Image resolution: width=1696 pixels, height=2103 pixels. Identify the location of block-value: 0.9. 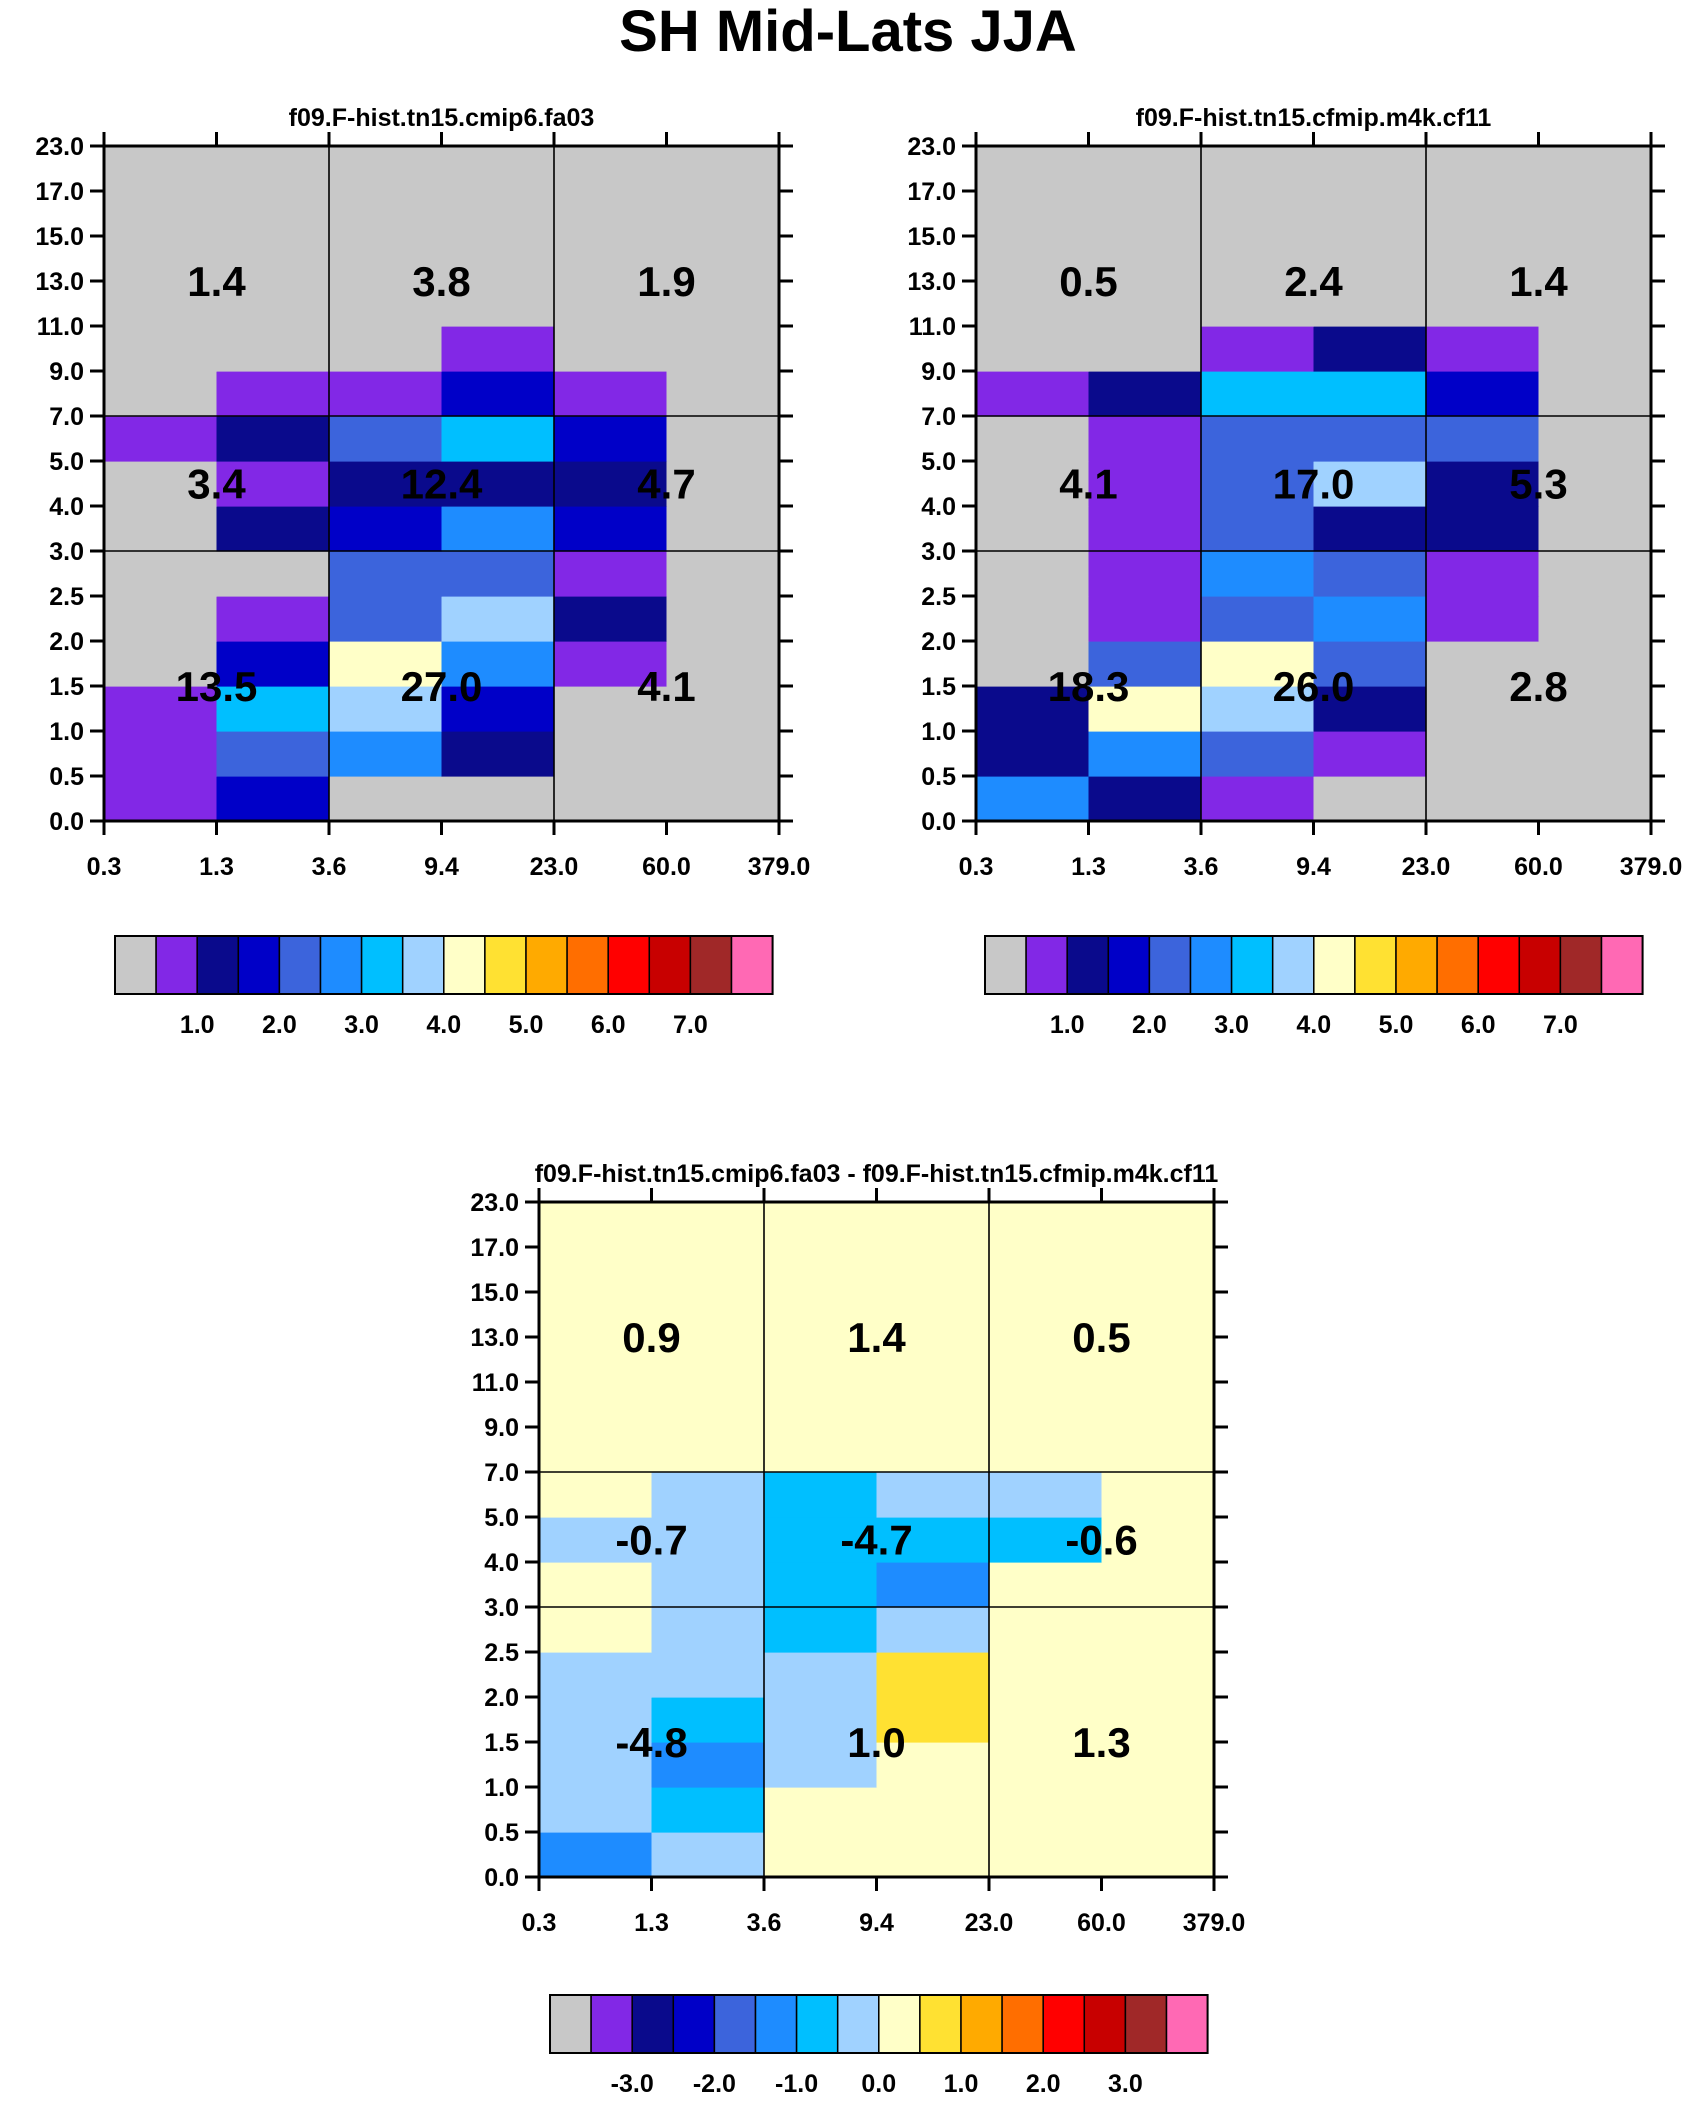
(651, 1337).